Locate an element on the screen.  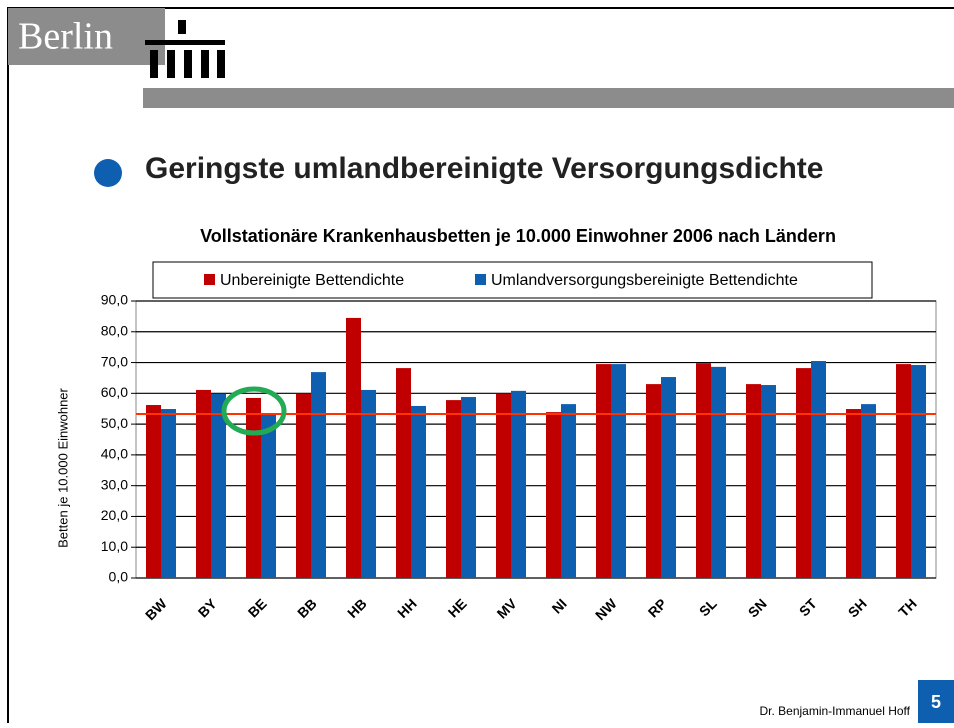
x-tick-label: RP is located at coordinates (657, 607).